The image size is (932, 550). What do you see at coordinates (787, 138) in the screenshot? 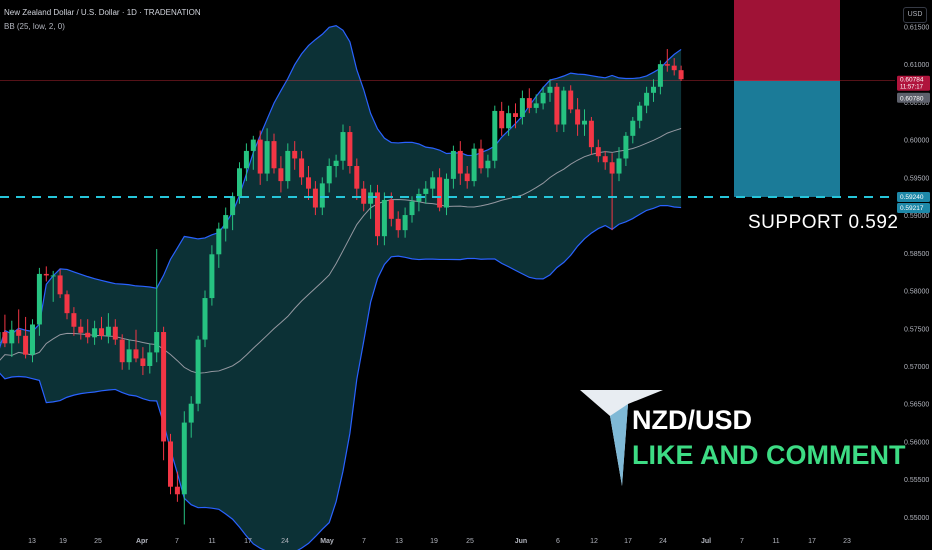
I see `take-profit-zone` at bounding box center [787, 138].